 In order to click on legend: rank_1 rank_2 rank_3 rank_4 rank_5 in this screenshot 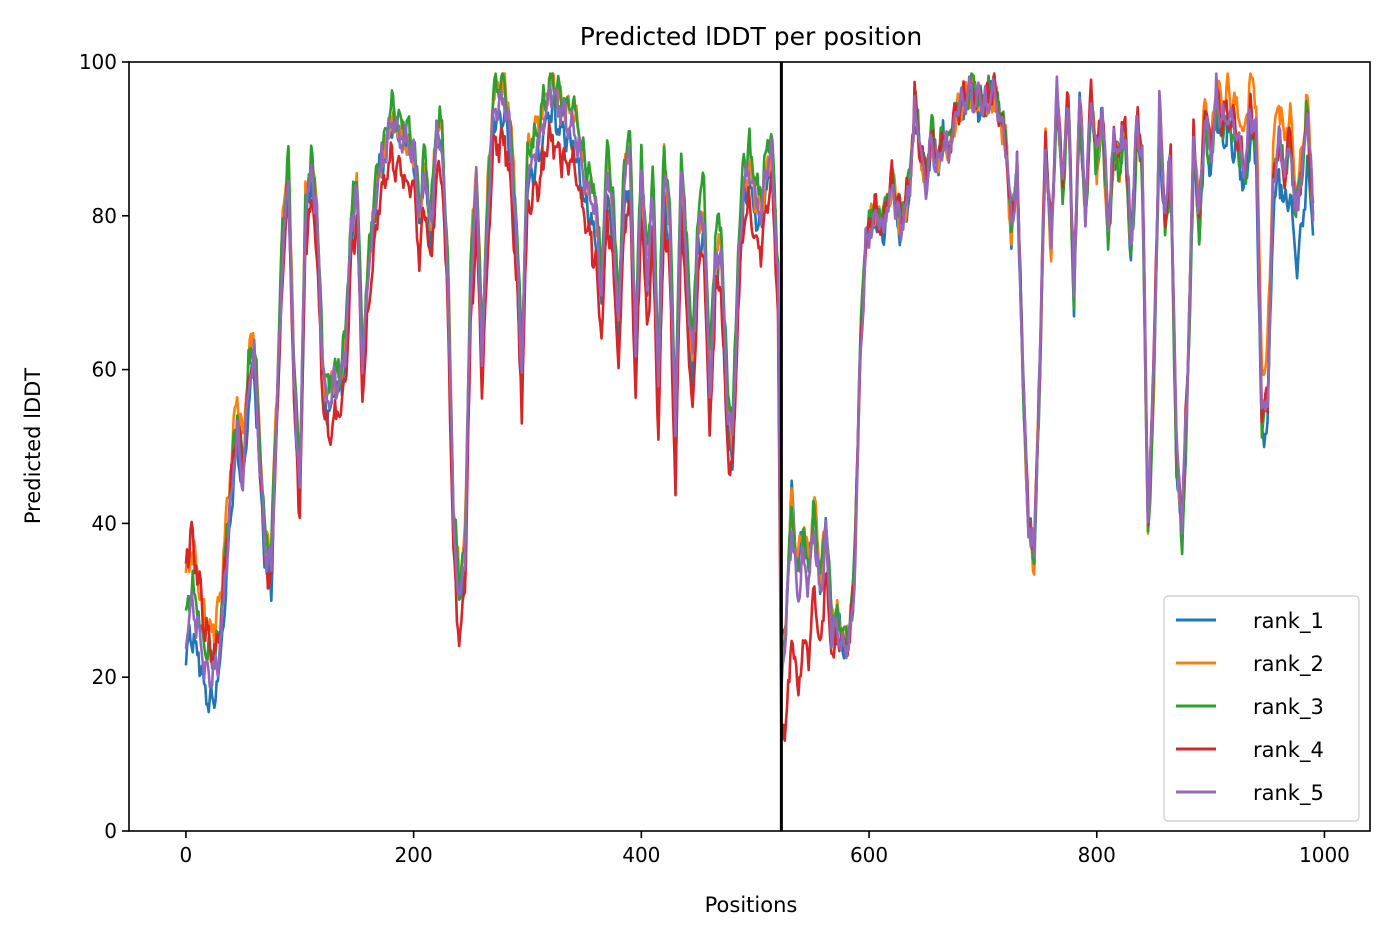, I will do `click(1261, 708)`.